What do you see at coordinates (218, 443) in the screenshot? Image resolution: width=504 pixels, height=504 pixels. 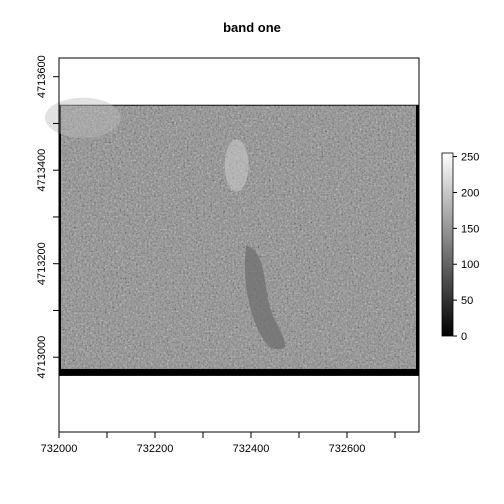 I see `x-axis: 732000 732200 732400 732600` at bounding box center [218, 443].